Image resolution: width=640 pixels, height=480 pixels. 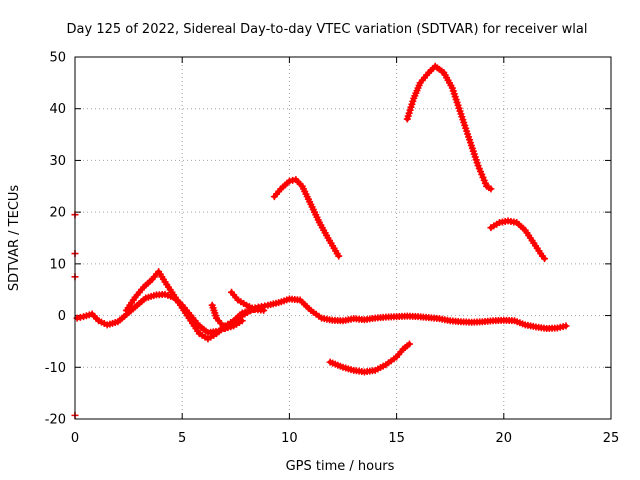 What do you see at coordinates (289, 438) in the screenshot?
I see `x-tick-label: 10` at bounding box center [289, 438].